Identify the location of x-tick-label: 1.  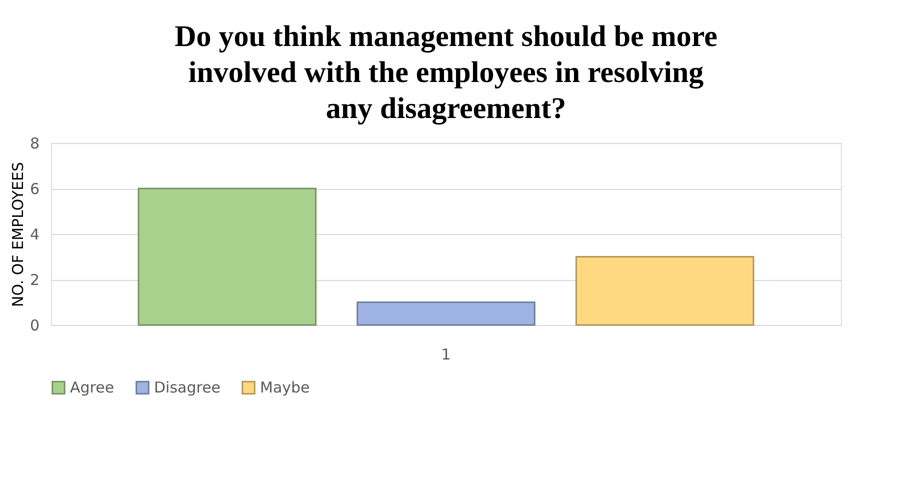
(446, 355).